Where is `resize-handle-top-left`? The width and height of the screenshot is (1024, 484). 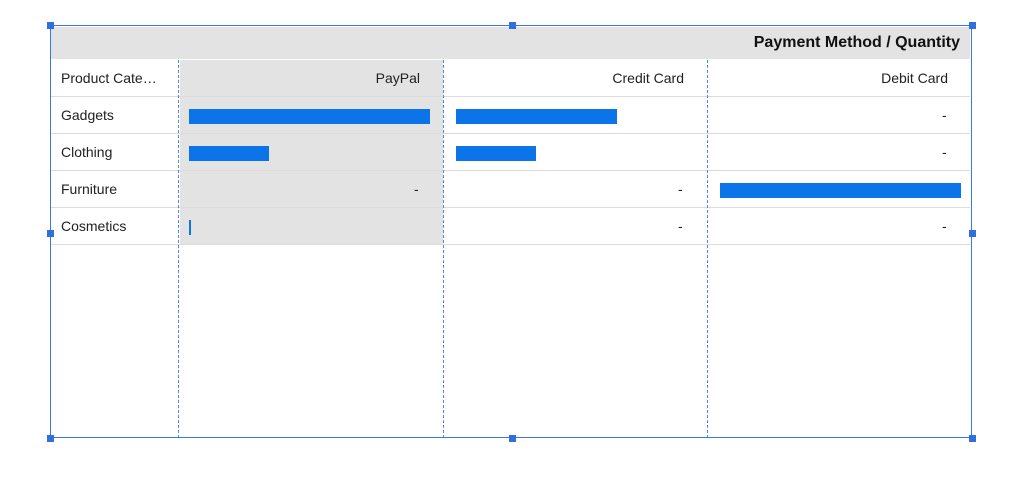
resize-handle-top-left is located at coordinates (50, 25).